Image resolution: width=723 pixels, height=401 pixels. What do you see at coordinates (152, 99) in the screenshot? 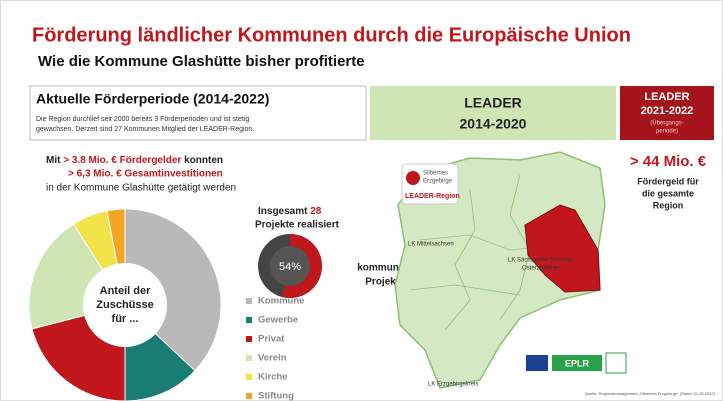
I see `period-heading: Aktuelle Förderperiode (2014-2022)` at bounding box center [152, 99].